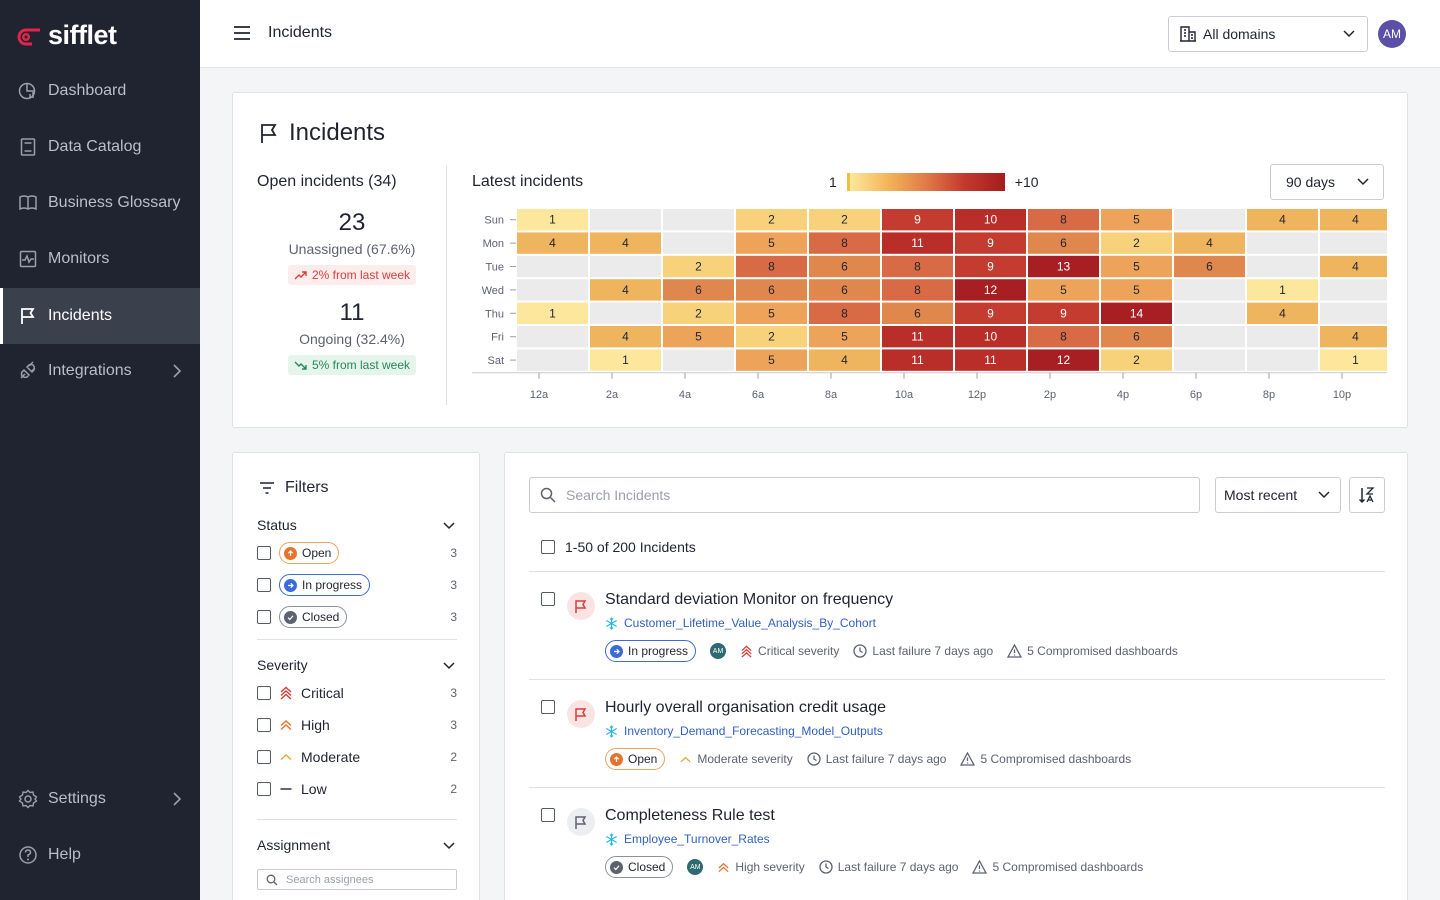  What do you see at coordinates (357, 667) in the screenshot?
I see `severity-filter-header: Severity` at bounding box center [357, 667].